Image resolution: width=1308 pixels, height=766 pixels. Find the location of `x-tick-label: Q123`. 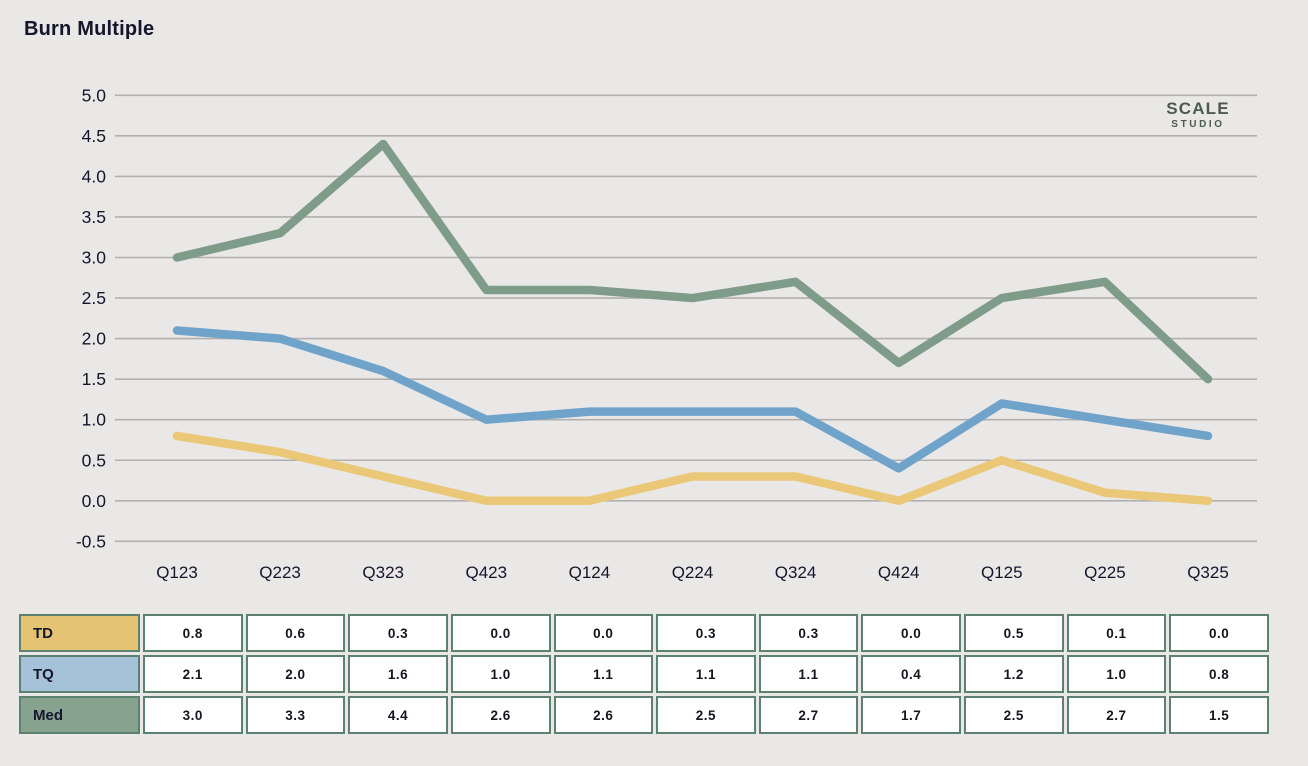

x-tick-label: Q123 is located at coordinates (177, 572).